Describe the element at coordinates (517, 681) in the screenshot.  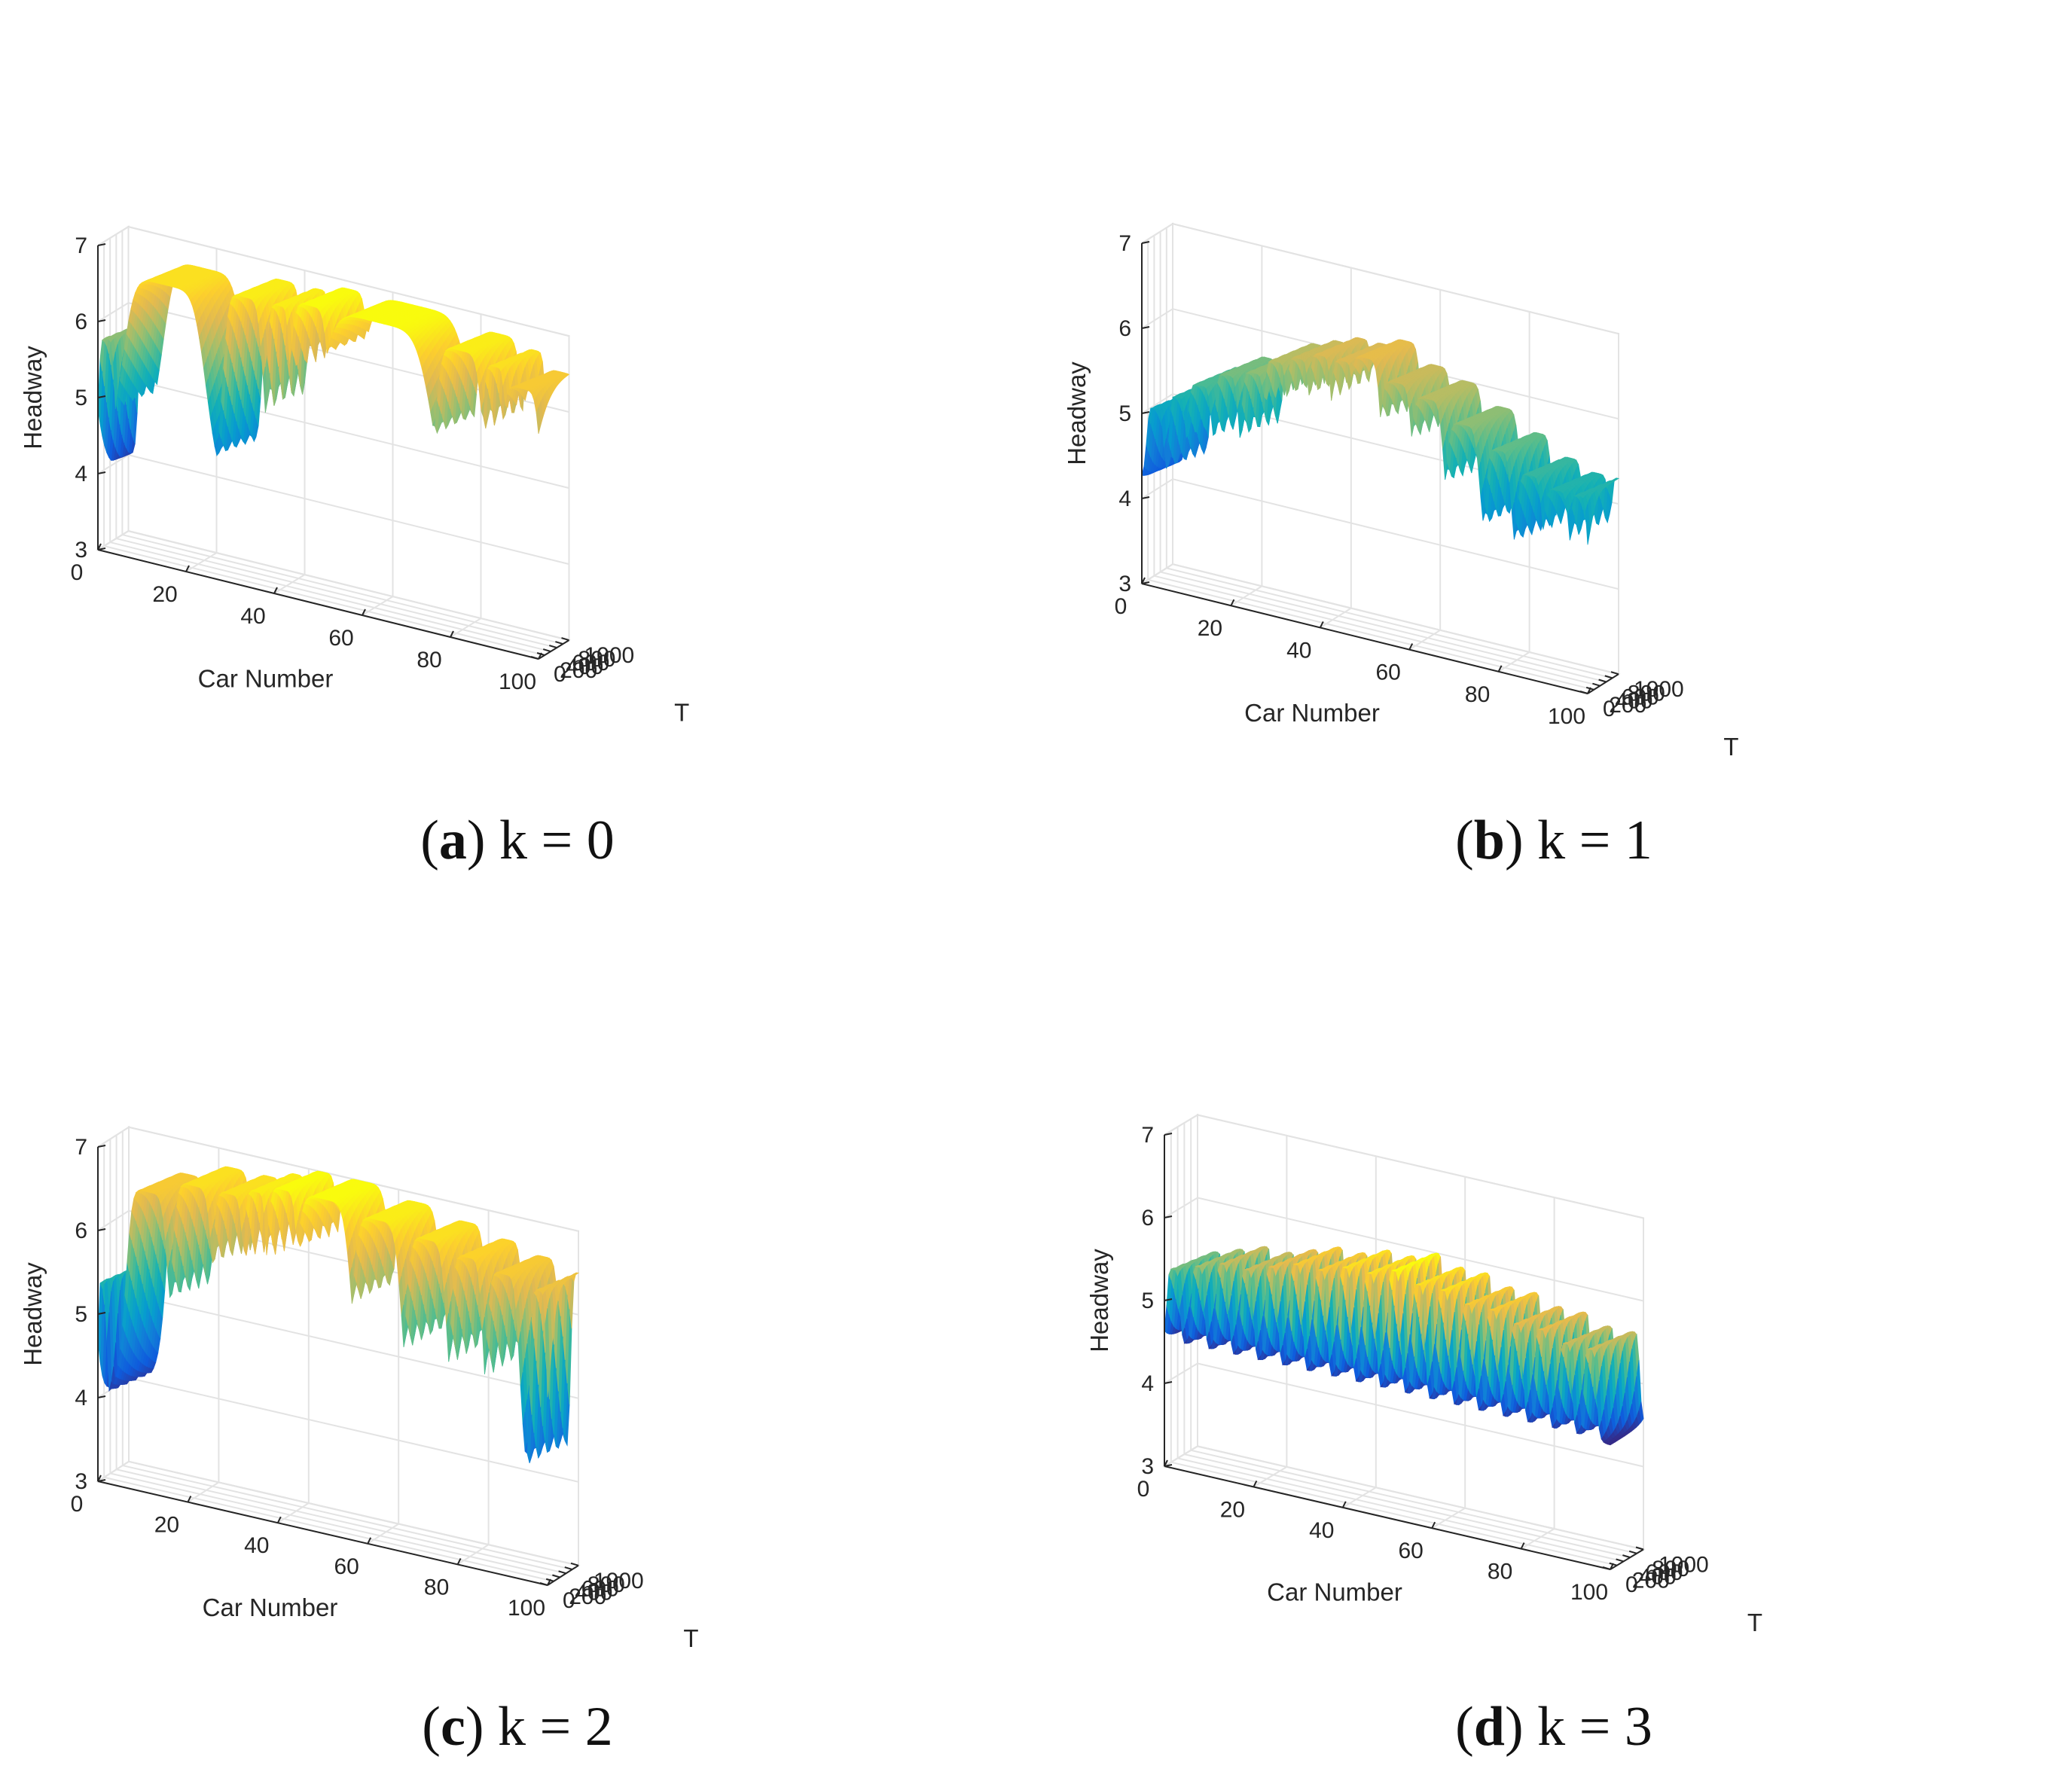
I see `x-tick-label: 100` at that location.